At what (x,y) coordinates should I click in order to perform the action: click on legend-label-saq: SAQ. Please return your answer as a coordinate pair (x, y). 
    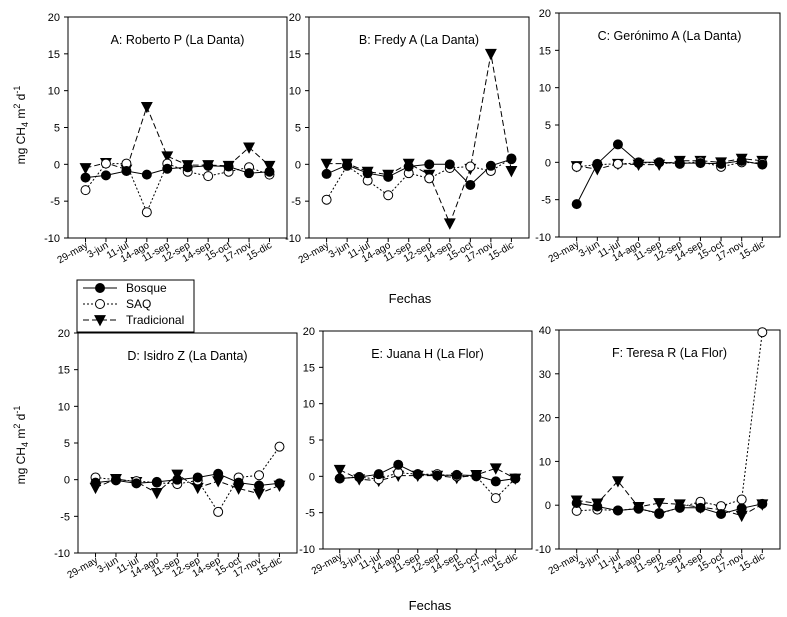
    Looking at the image, I should click on (138, 304).